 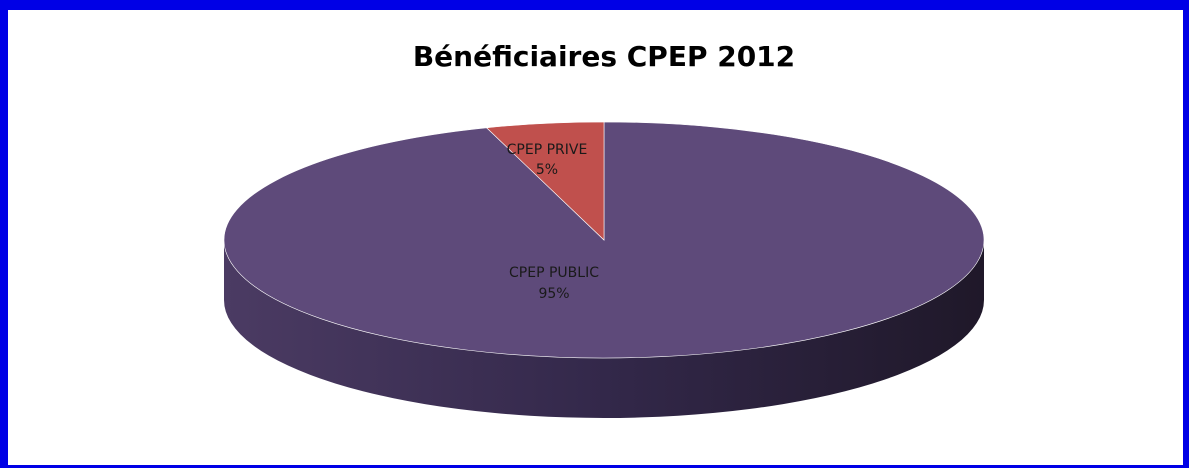 What do you see at coordinates (547, 170) in the screenshot?
I see `slice-value-label: 5%` at bounding box center [547, 170].